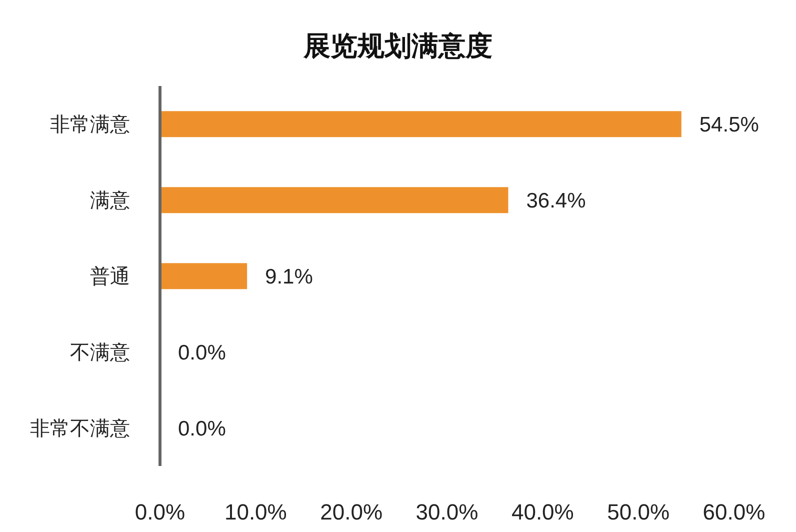 Image resolution: width=796 pixels, height=532 pixels. Describe the element at coordinates (255, 512) in the screenshot. I see `x-tick-label: 10.0%` at that location.